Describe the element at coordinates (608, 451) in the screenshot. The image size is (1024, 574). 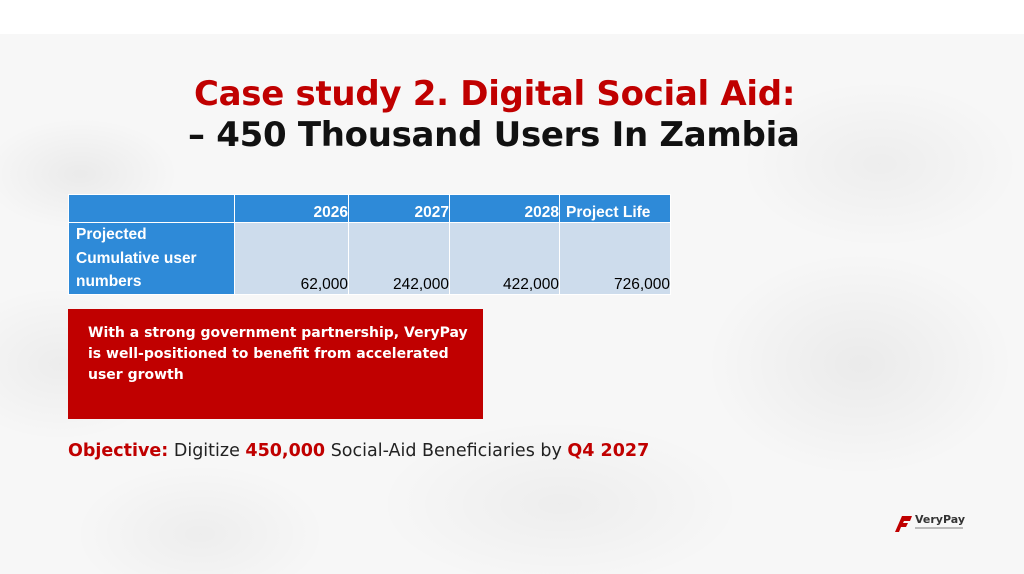
I see `objective-deadline: Q4 2027` at that location.